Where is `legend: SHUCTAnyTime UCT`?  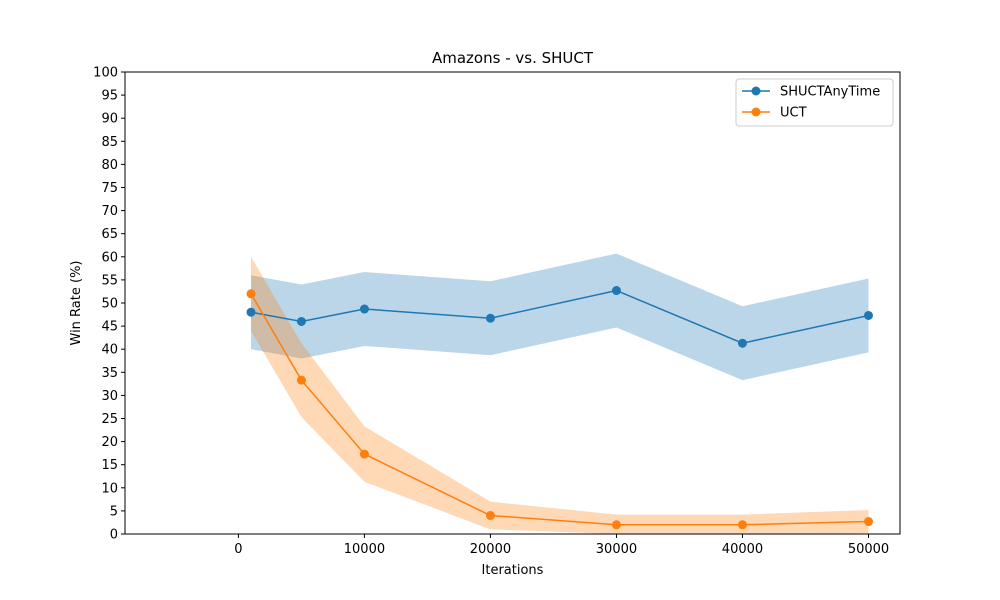
legend: SHUCTAnyTime UCT is located at coordinates (814, 102).